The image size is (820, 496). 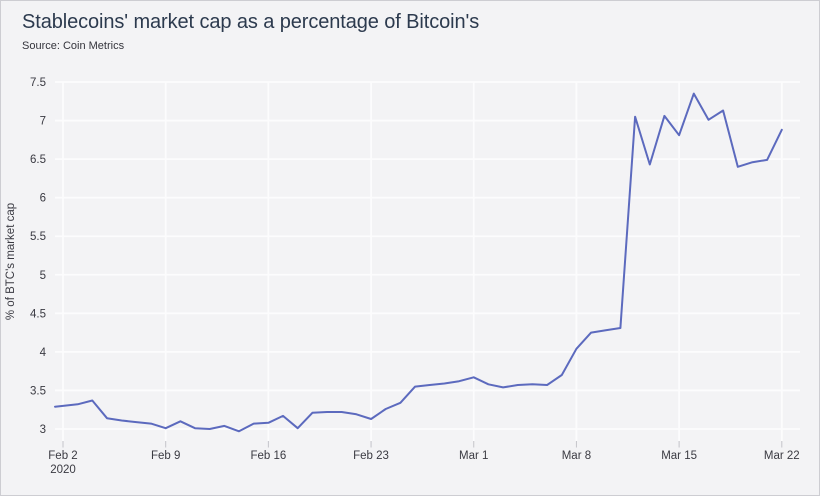 What do you see at coordinates (576, 456) in the screenshot?
I see `x-tick-label: Mar 8` at bounding box center [576, 456].